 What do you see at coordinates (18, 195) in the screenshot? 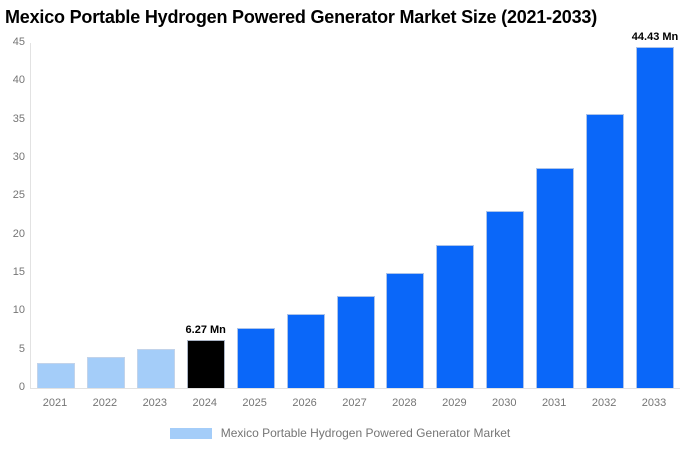
I see `y-tick-label: 25` at bounding box center [18, 195].